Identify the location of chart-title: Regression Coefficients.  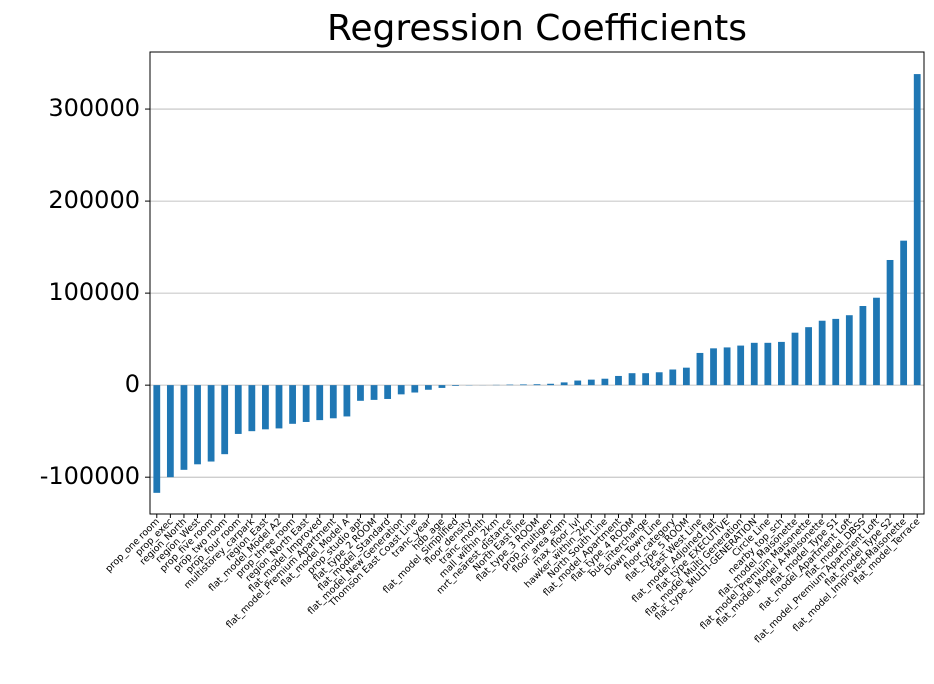
(537, 28).